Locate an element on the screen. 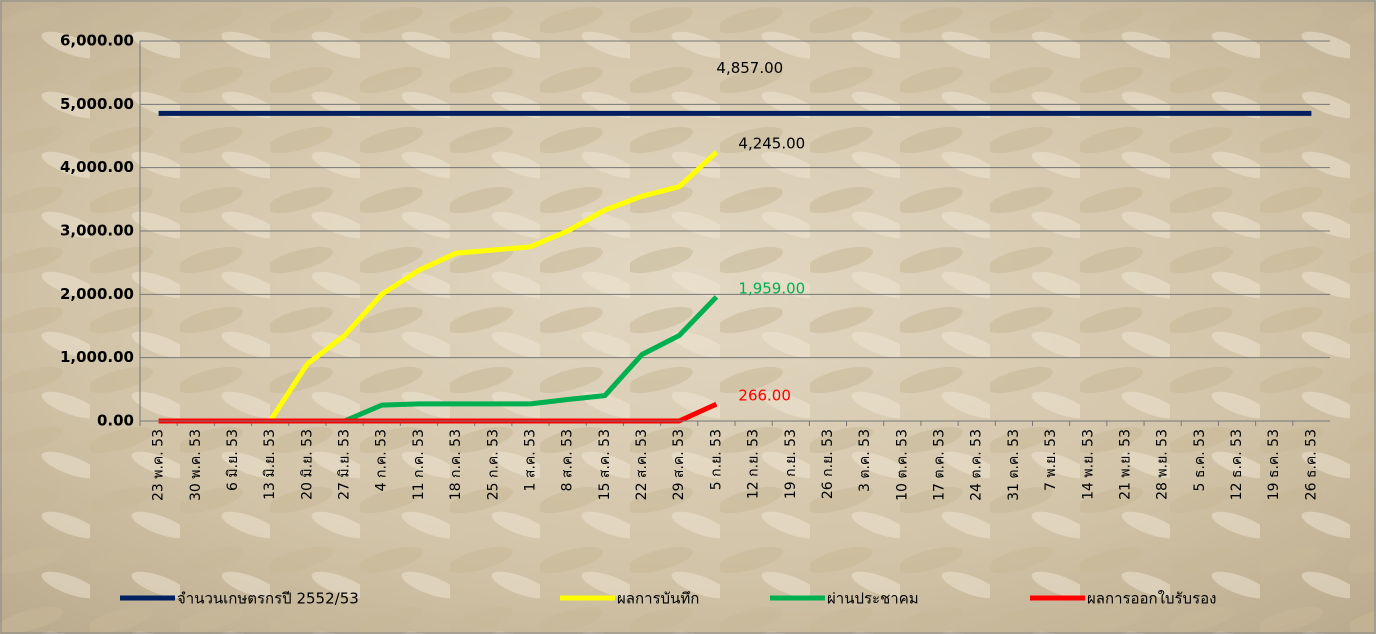  x-tick-label: 11 ก.ค. 53 is located at coordinates (419, 464).